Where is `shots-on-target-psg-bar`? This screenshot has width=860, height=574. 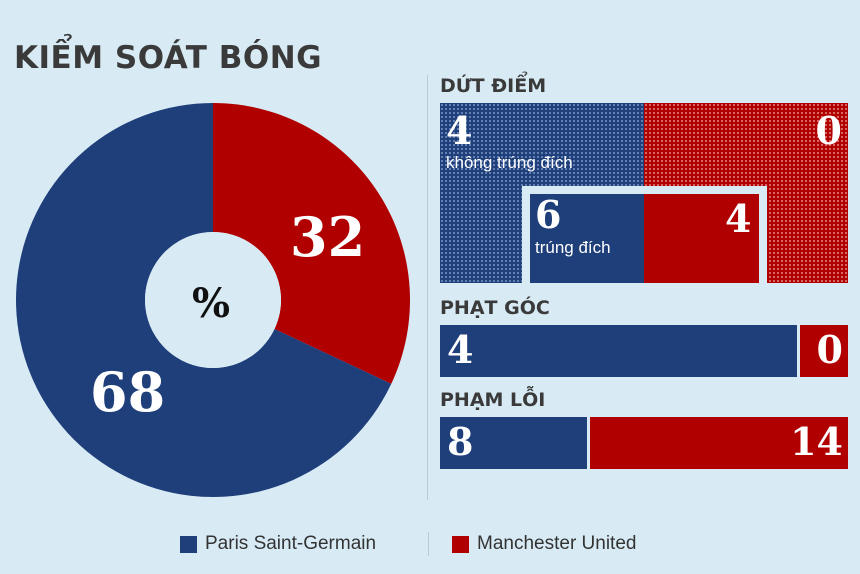 shots-on-target-psg-bar is located at coordinates (587, 238).